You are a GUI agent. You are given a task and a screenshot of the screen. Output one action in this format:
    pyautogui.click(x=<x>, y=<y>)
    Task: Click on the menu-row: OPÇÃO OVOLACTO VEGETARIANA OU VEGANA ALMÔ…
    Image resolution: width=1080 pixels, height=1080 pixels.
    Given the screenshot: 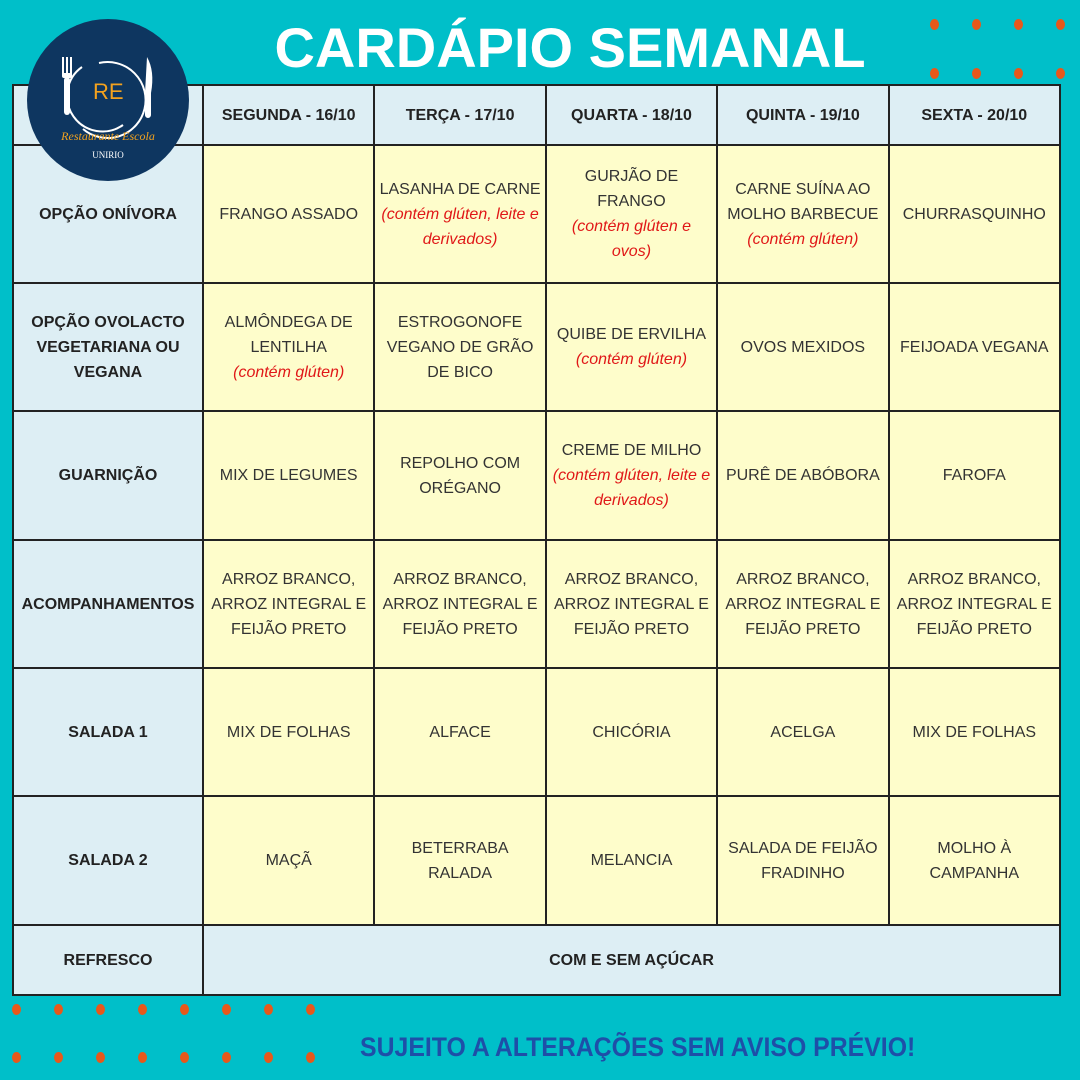 What is the action you would take?
    pyautogui.click(x=537, y=347)
    